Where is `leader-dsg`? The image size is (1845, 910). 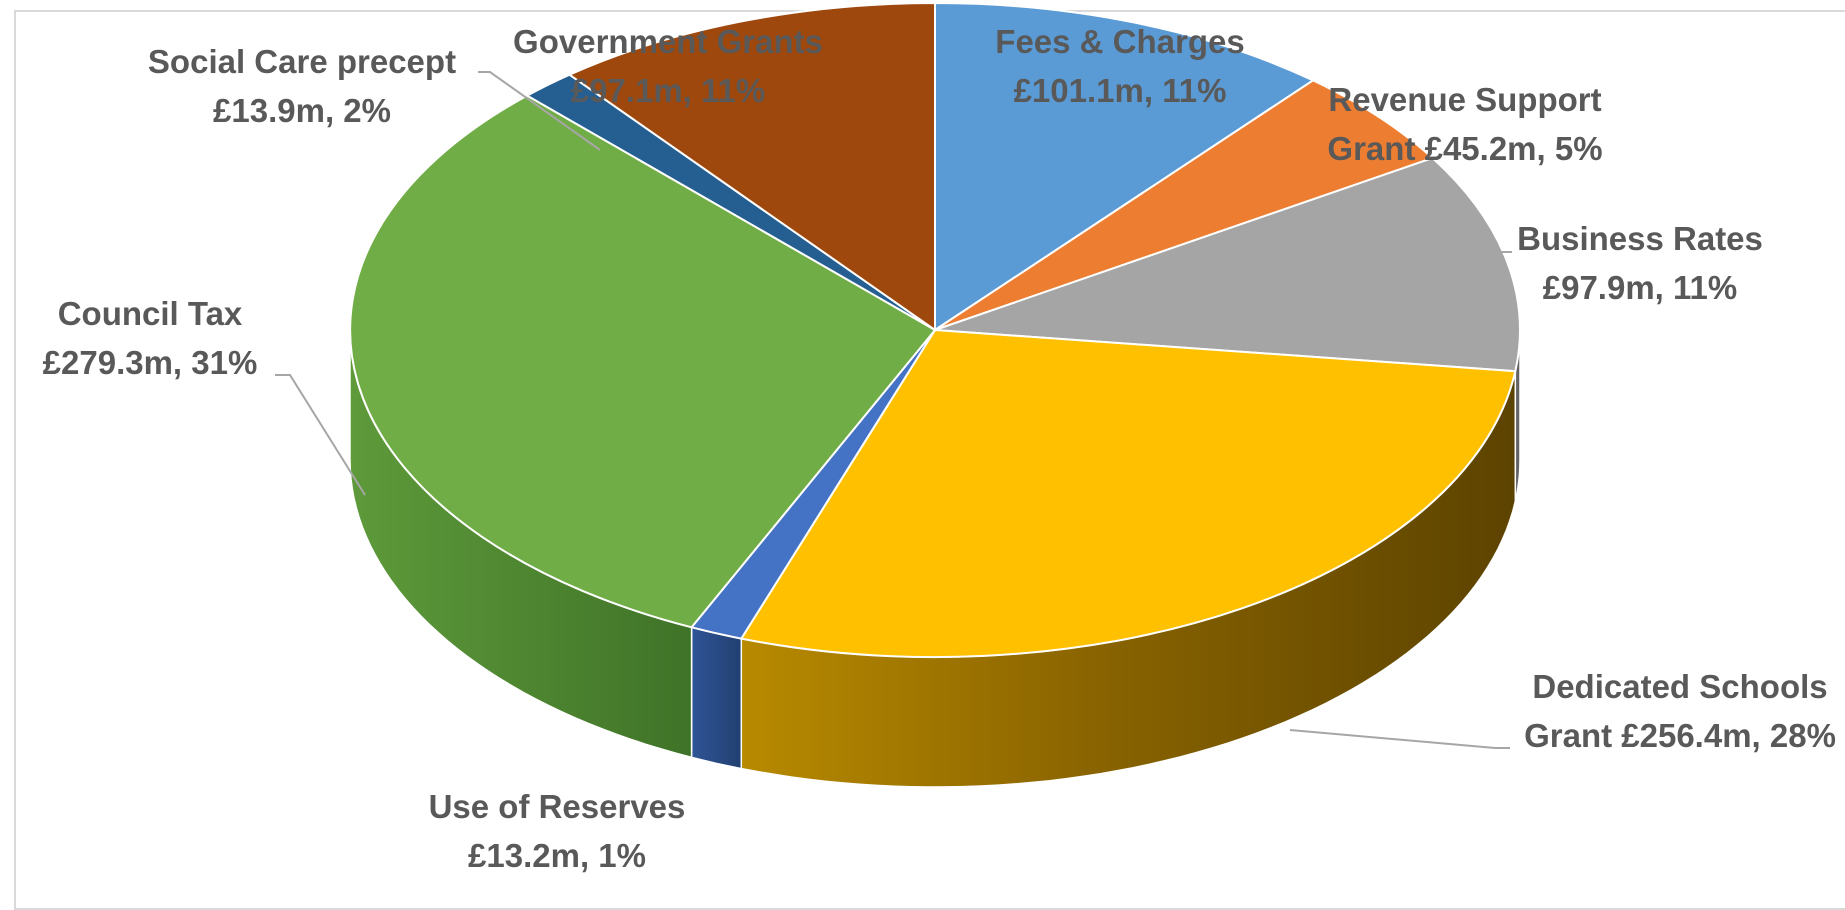
leader-dsg is located at coordinates (1400, 739).